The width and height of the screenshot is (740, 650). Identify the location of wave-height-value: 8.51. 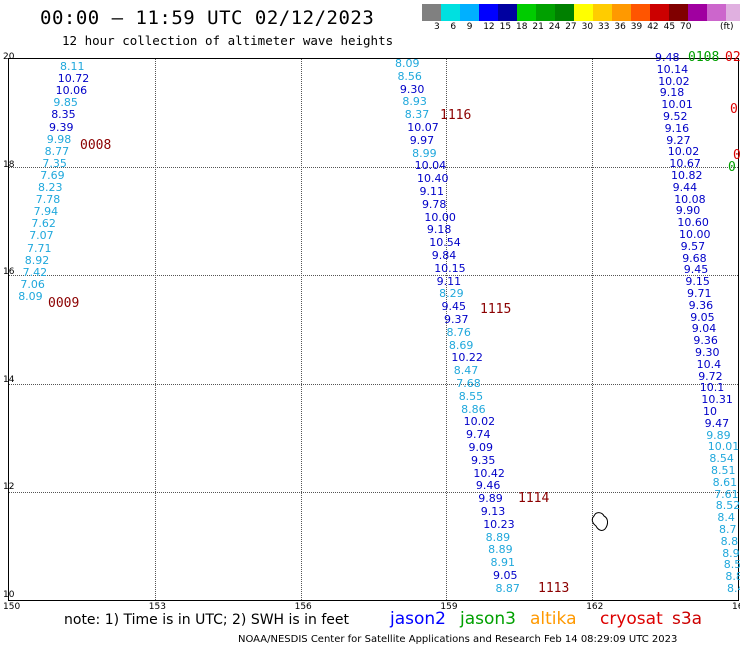
(723, 470).